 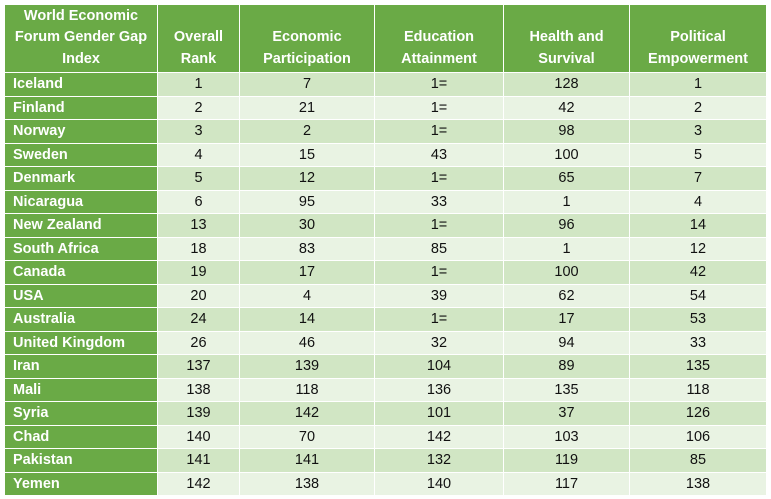 What do you see at coordinates (307, 483) in the screenshot?
I see `economic-participation-cell: 138` at bounding box center [307, 483].